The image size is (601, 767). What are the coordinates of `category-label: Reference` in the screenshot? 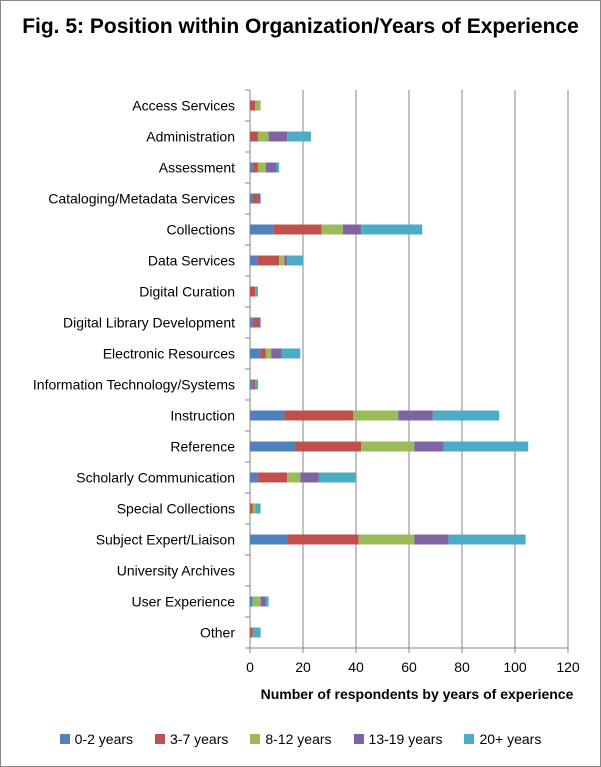 It's located at (202, 447).